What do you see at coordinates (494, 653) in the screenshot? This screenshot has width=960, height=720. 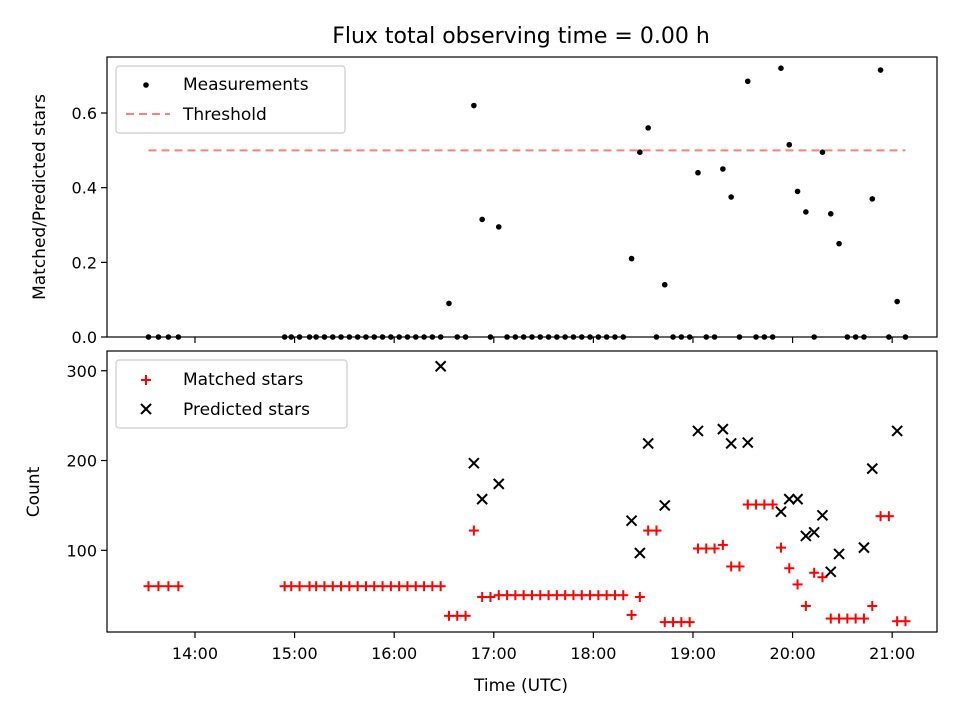 I see `x-tick-label: 17:00` at bounding box center [494, 653].